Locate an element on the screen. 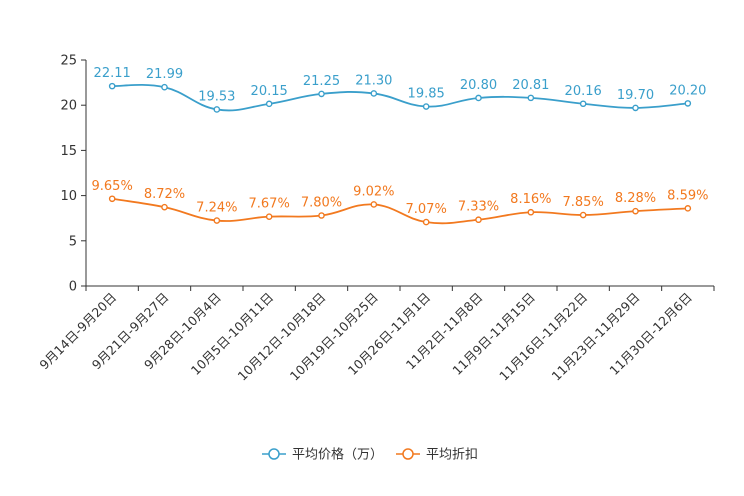 This screenshot has height=496, width=744. data-label: 7.33% is located at coordinates (478, 207).